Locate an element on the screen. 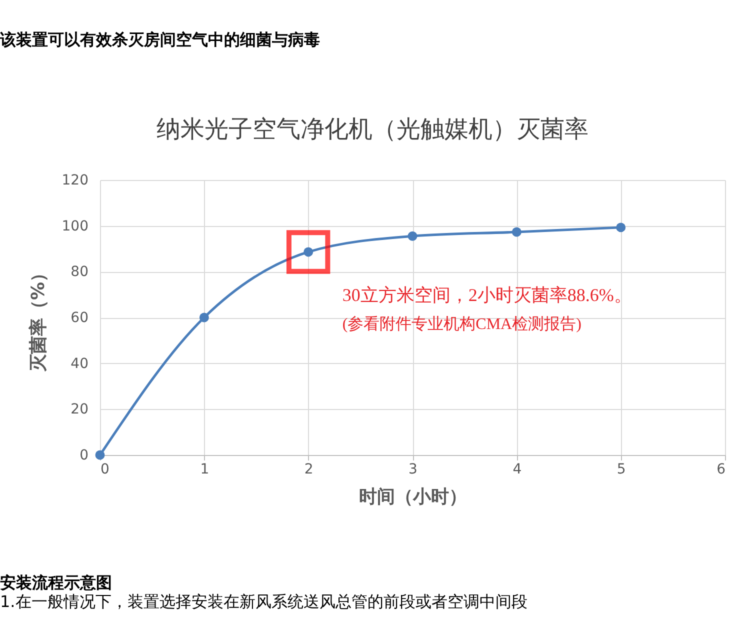 The width and height of the screenshot is (750, 637). y-tick-label: 80 is located at coordinates (79, 272).